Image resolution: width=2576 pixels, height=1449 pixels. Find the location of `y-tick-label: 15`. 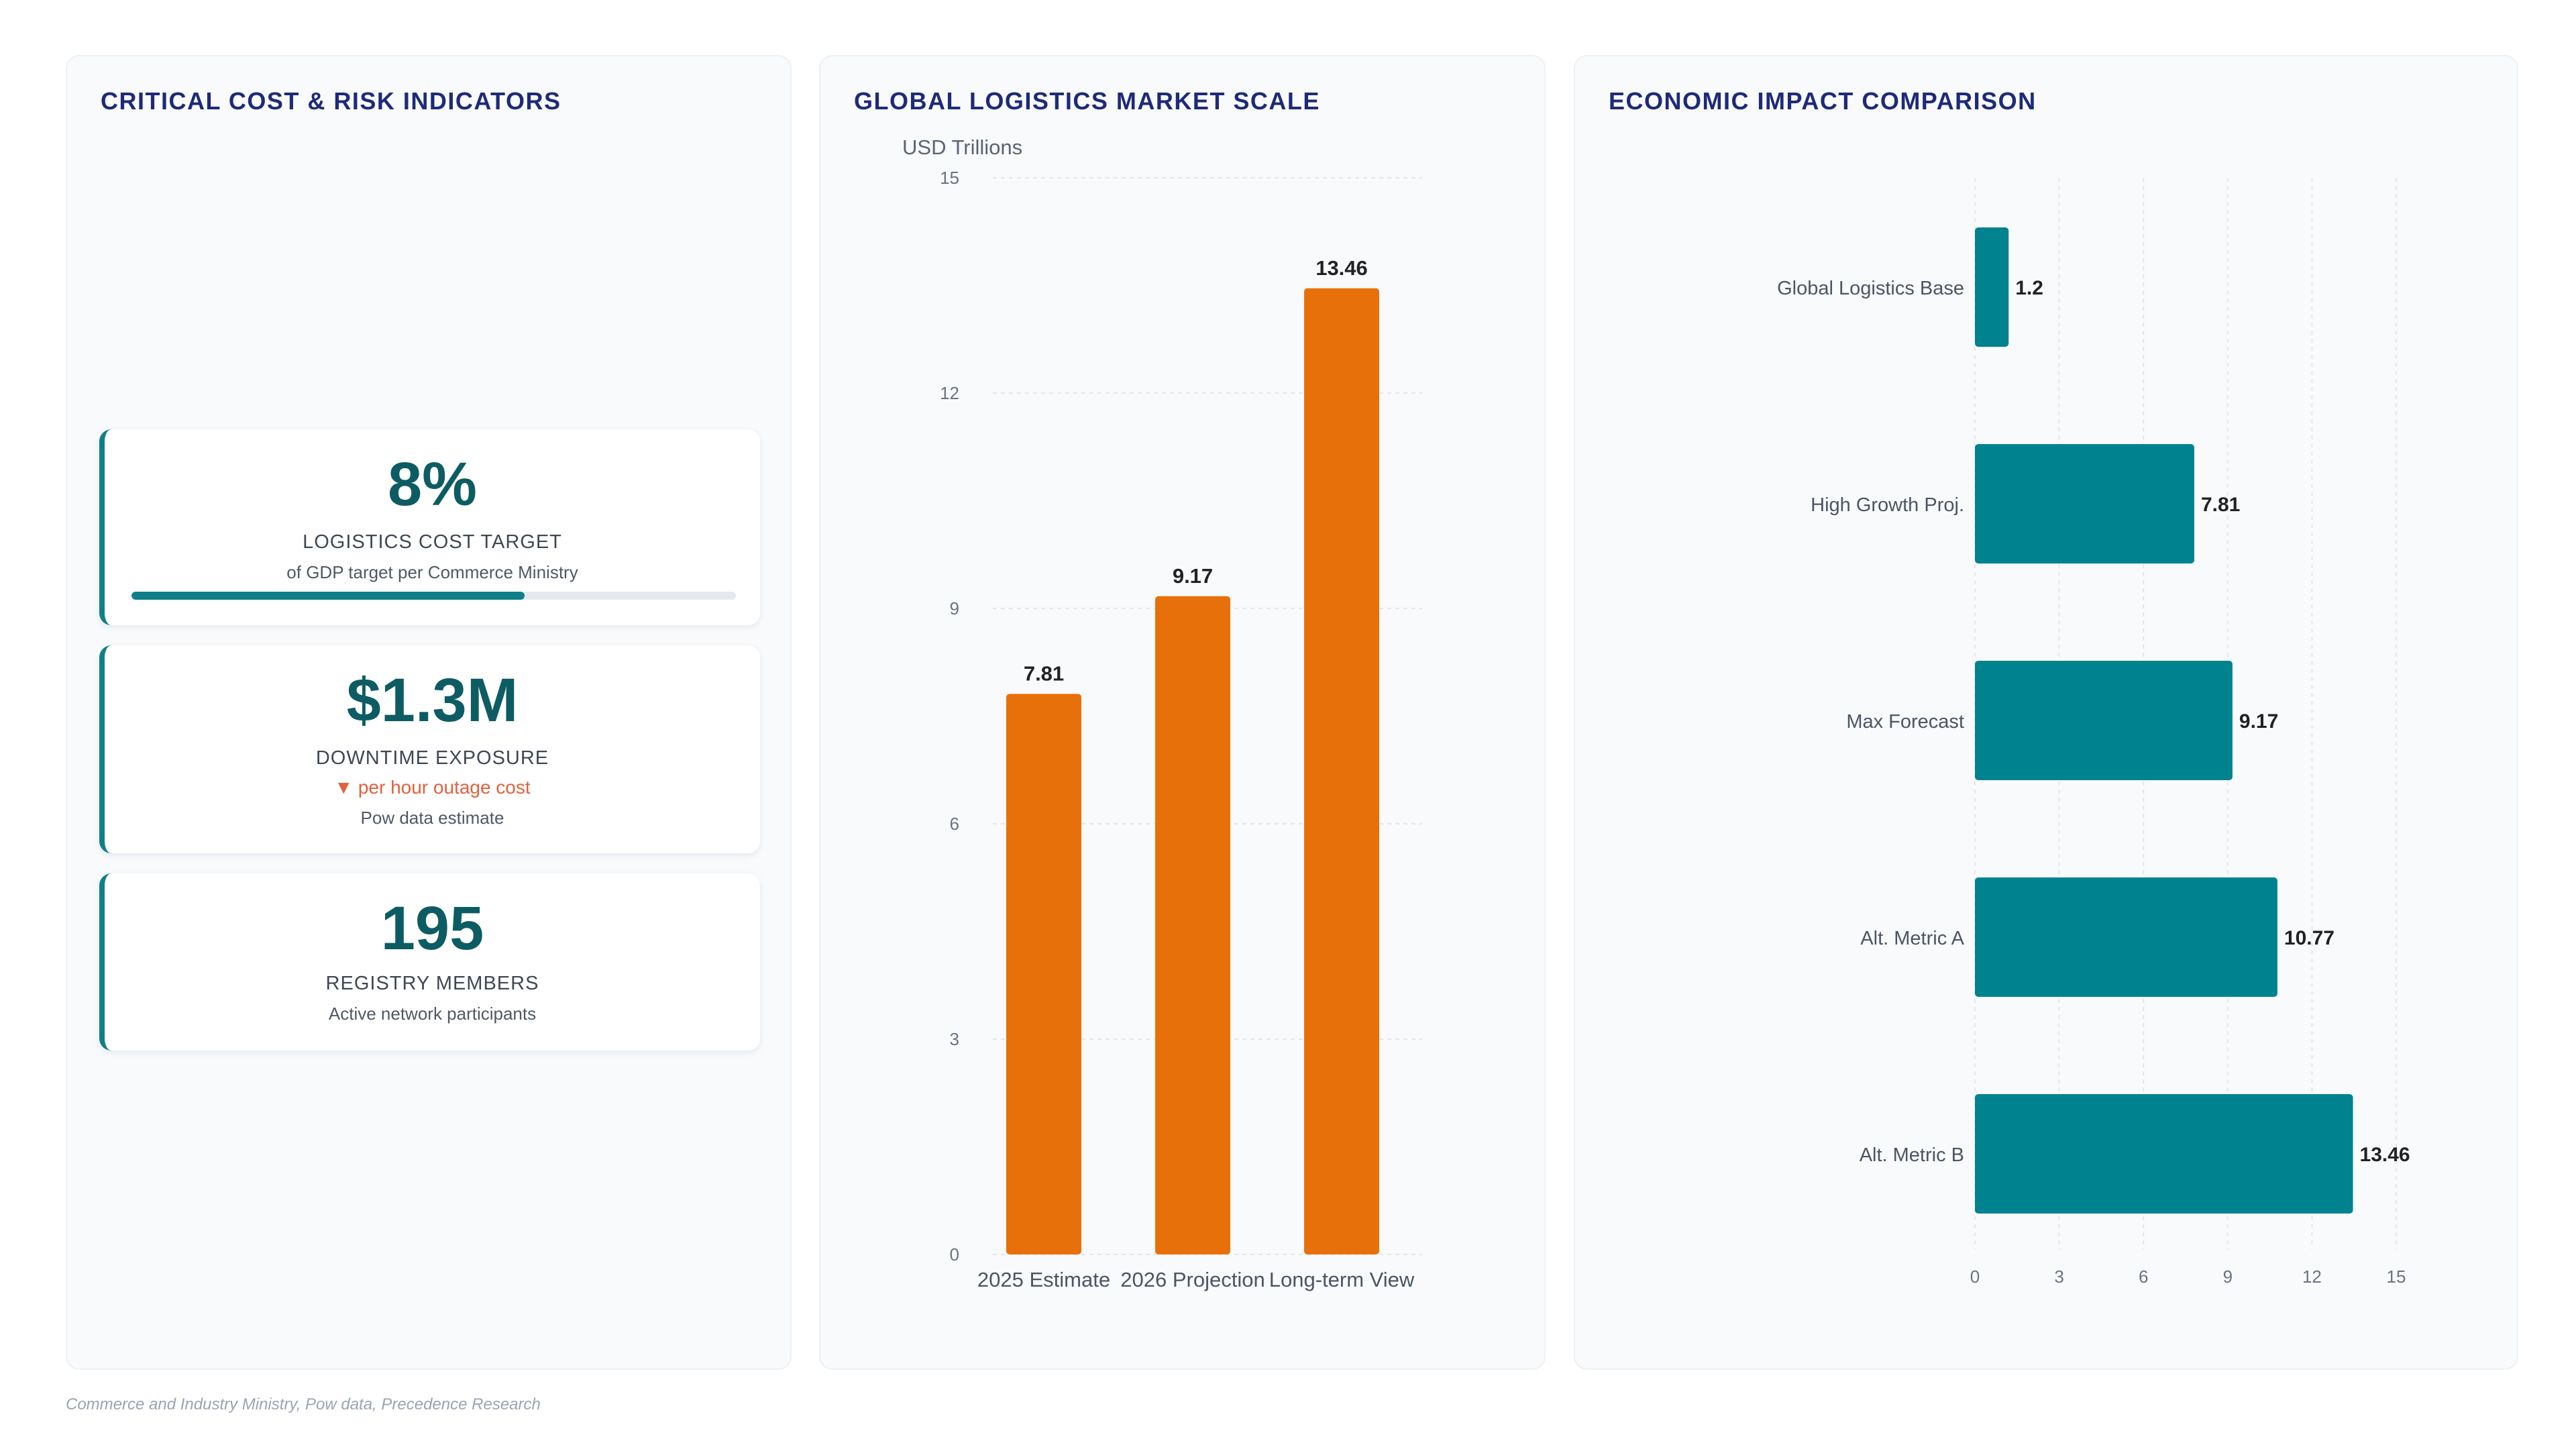

y-tick-label: 15 is located at coordinates (949, 178).